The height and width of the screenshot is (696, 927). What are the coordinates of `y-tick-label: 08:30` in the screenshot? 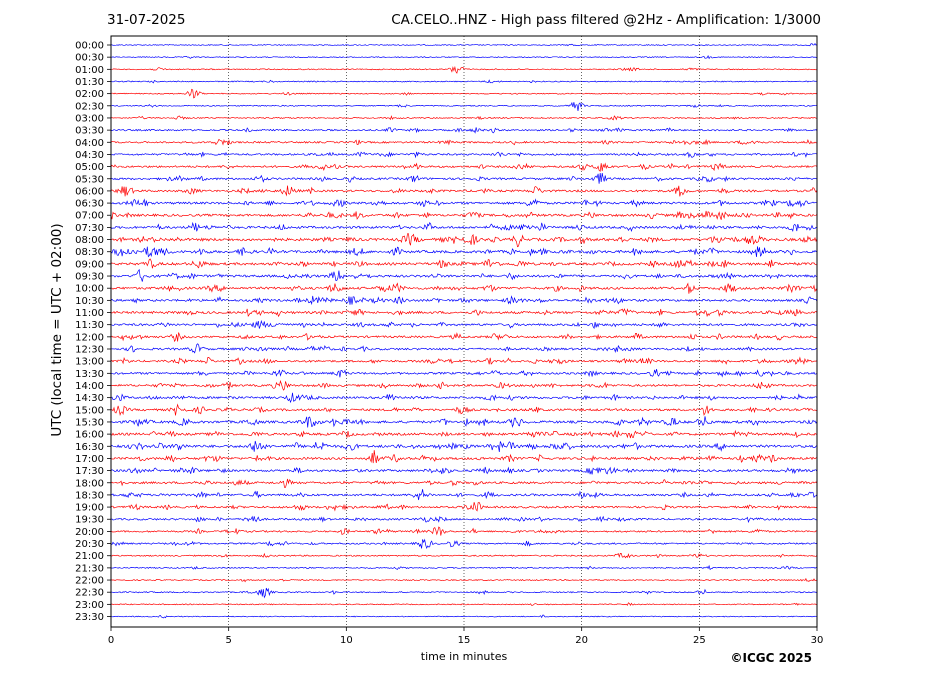 It's located at (89, 252).